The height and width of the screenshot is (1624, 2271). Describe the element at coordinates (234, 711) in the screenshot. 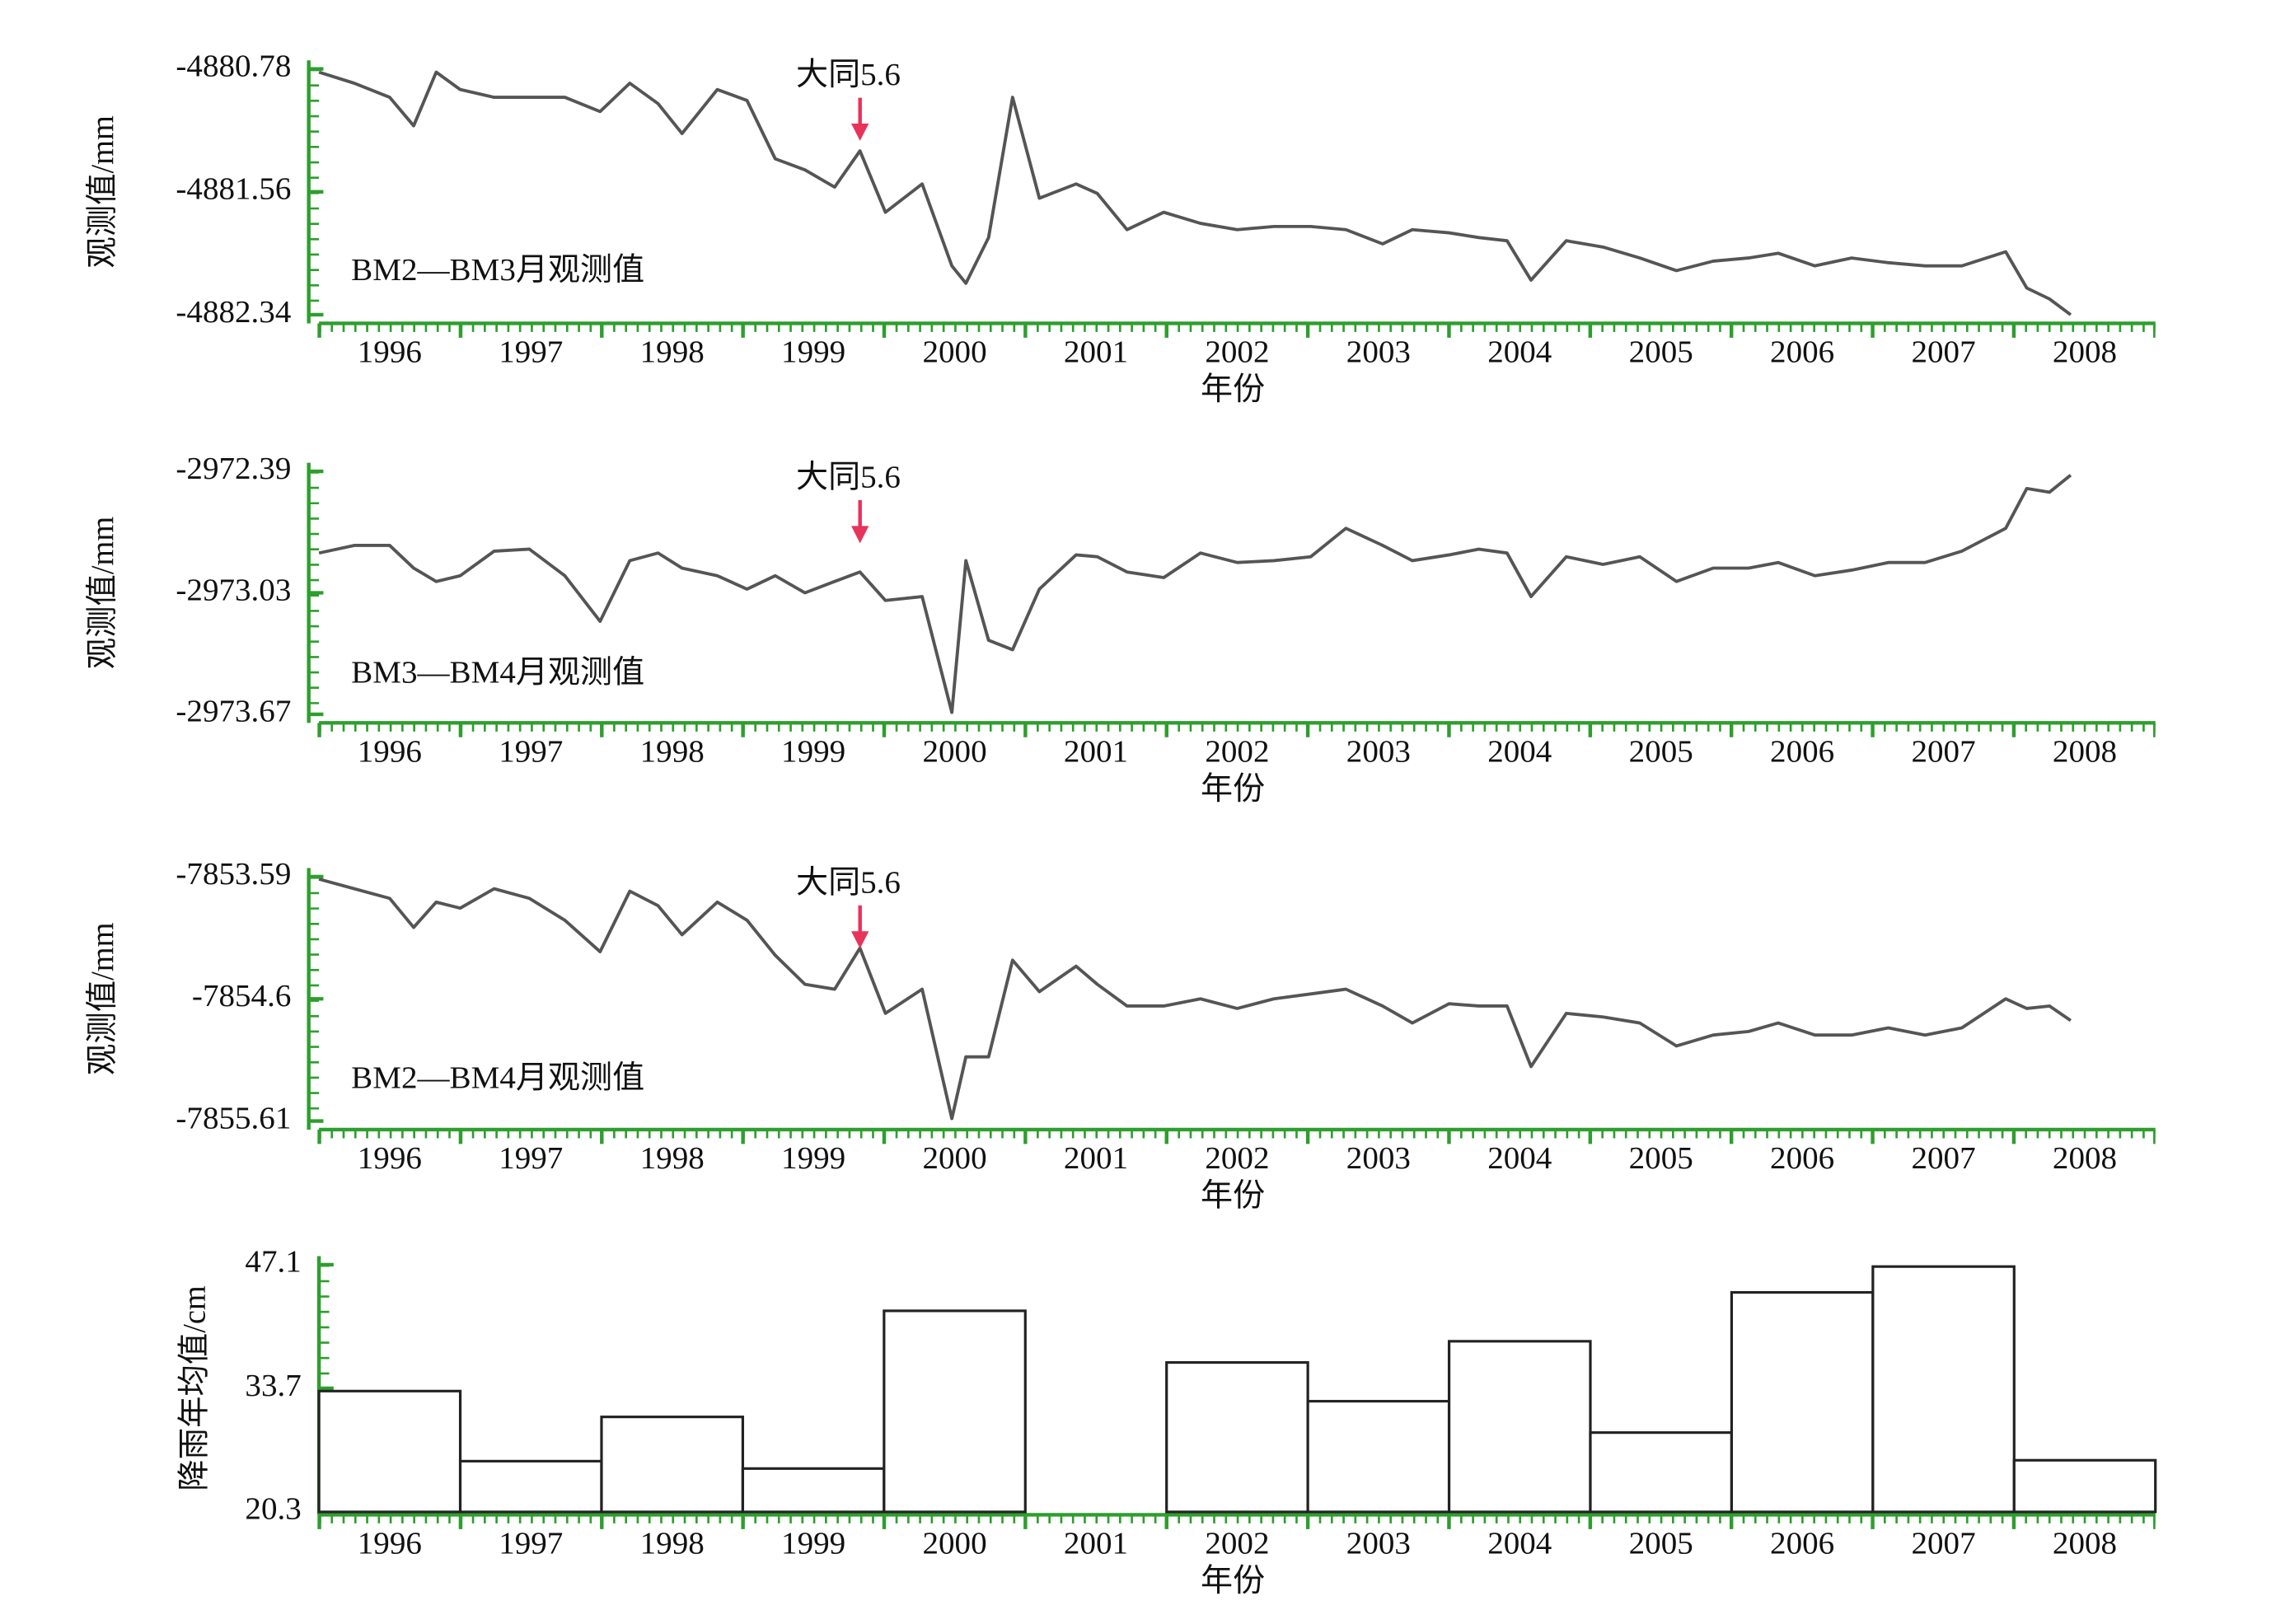

I see `y-tick-label: -2973.67` at that location.